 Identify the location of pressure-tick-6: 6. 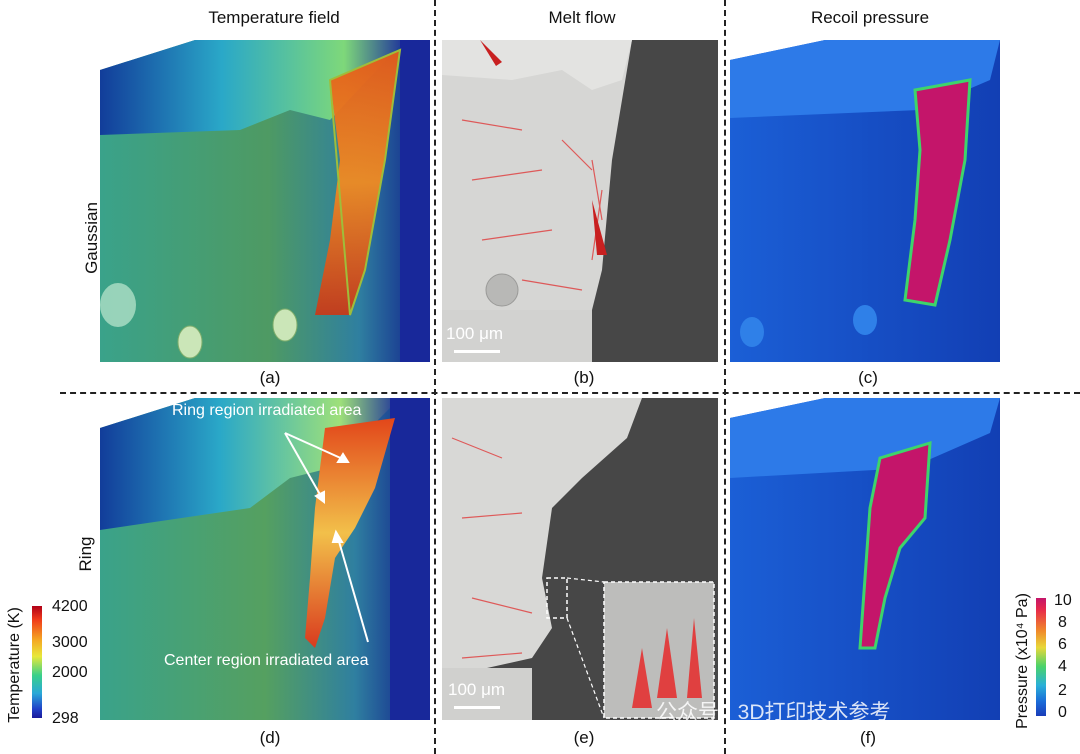
(1062, 644).